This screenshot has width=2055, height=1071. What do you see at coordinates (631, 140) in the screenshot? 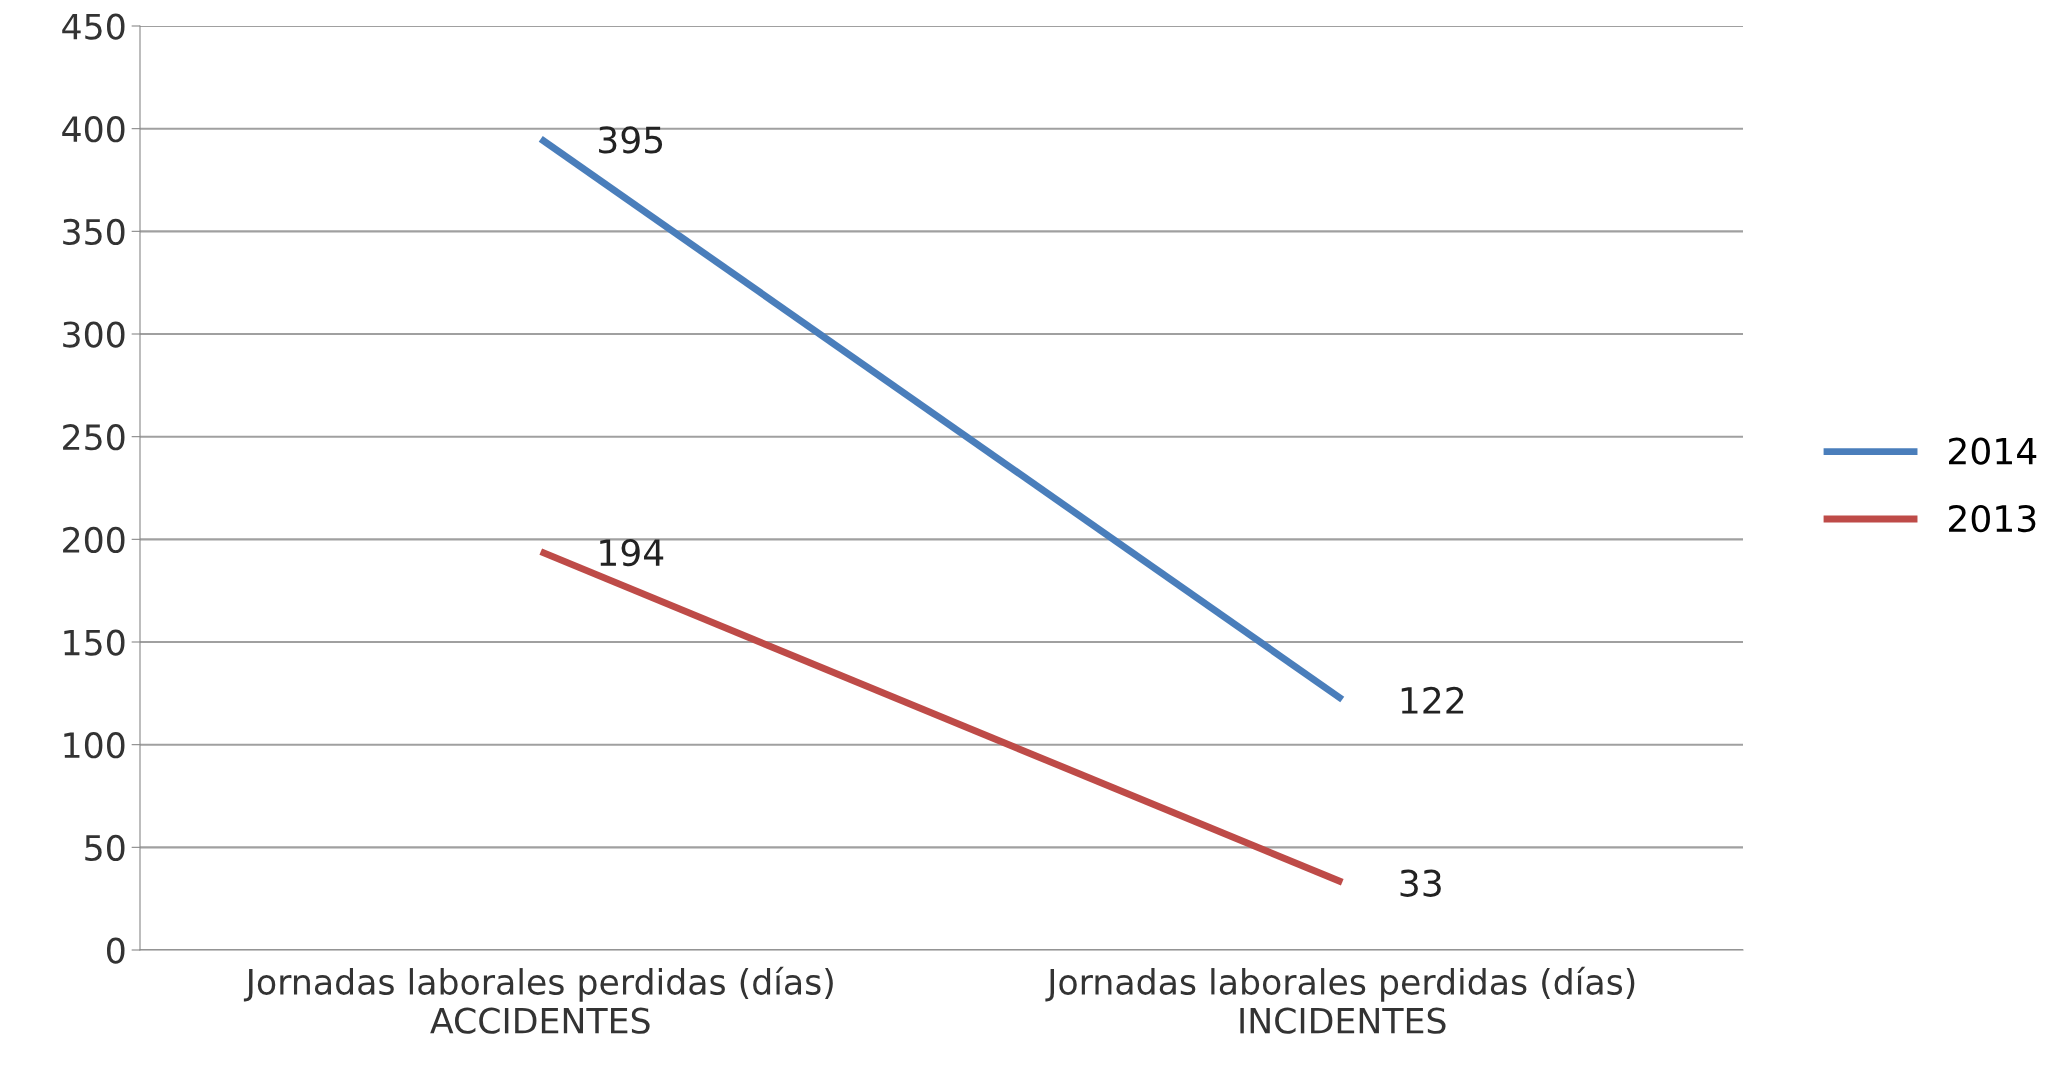
I see `data-label: 395` at bounding box center [631, 140].